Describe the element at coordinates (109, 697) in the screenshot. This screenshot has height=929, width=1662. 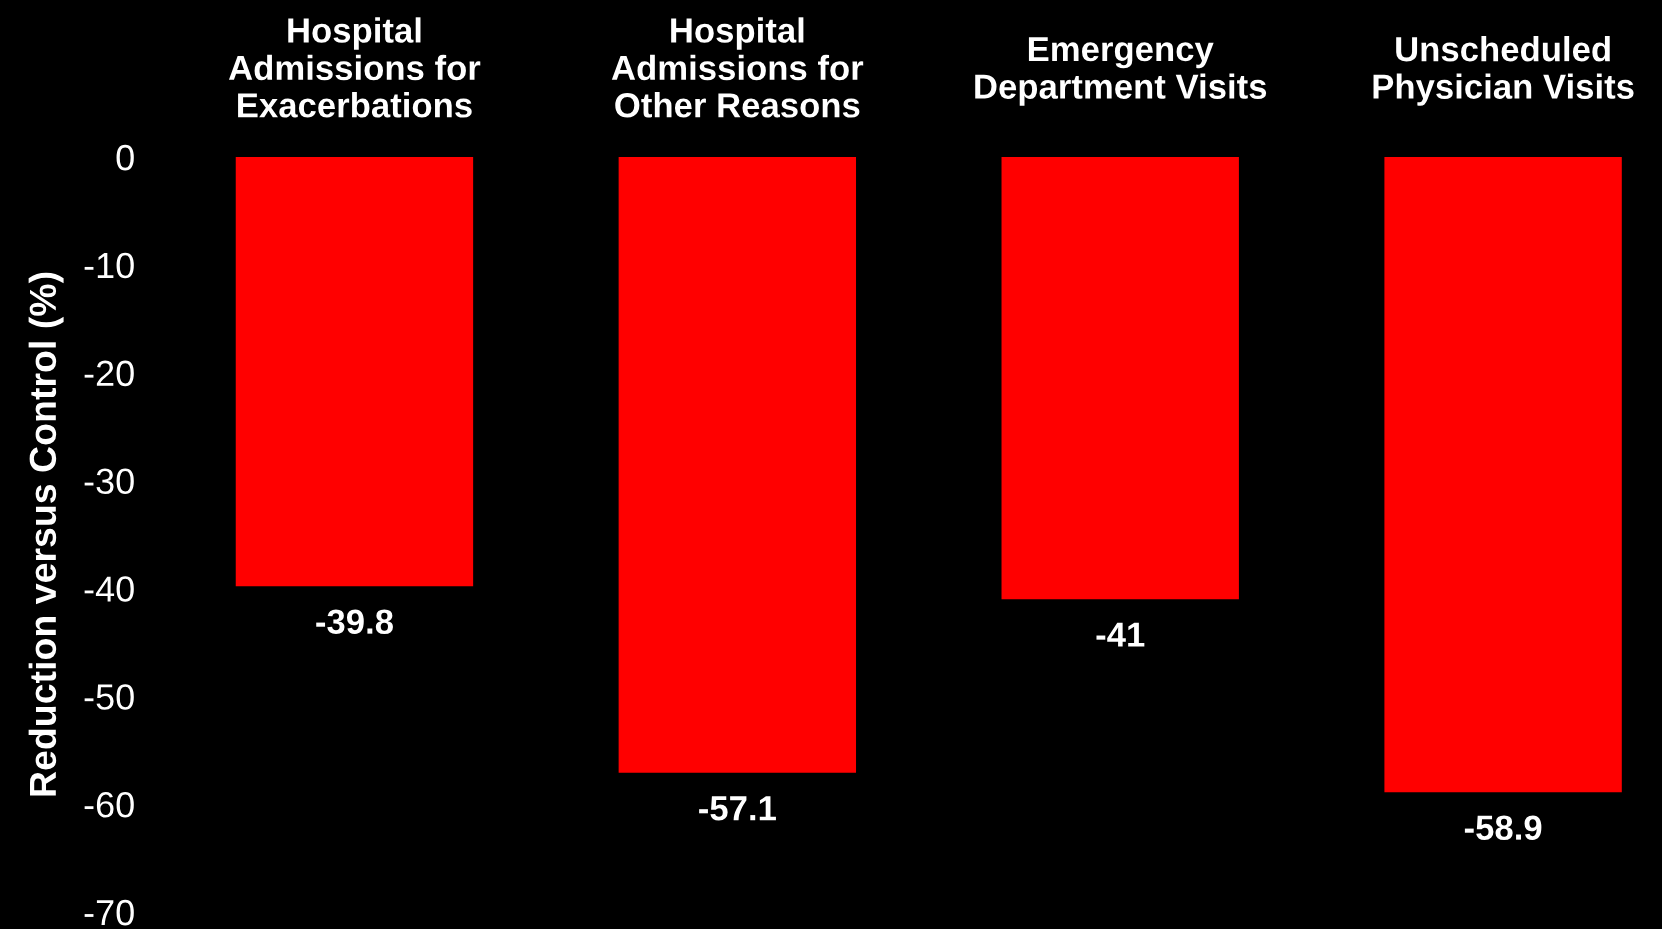
I see `y-tick-label: -50` at that location.